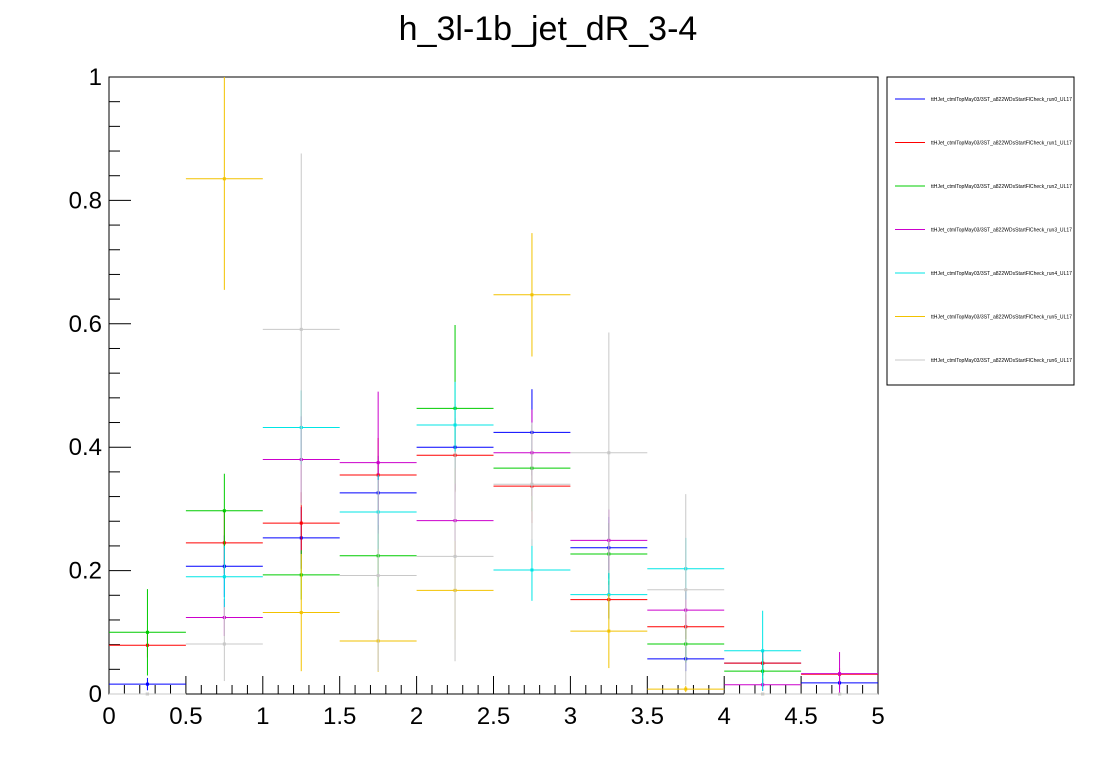 This screenshot has width=1096, height=772. I want to click on x-tick-label: 1.5, so click(339, 716).